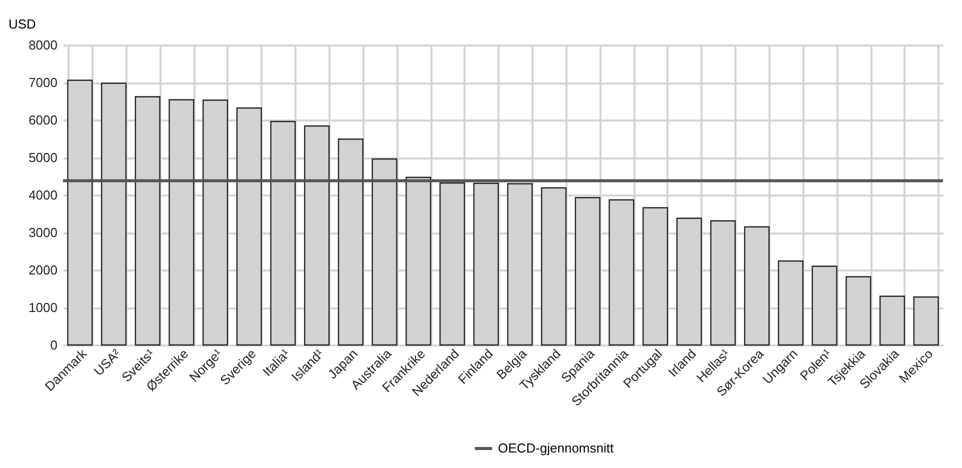 The width and height of the screenshot is (962, 468). Describe the element at coordinates (556, 448) in the screenshot. I see `legend-label: OECD-gjennomsnitt` at that location.